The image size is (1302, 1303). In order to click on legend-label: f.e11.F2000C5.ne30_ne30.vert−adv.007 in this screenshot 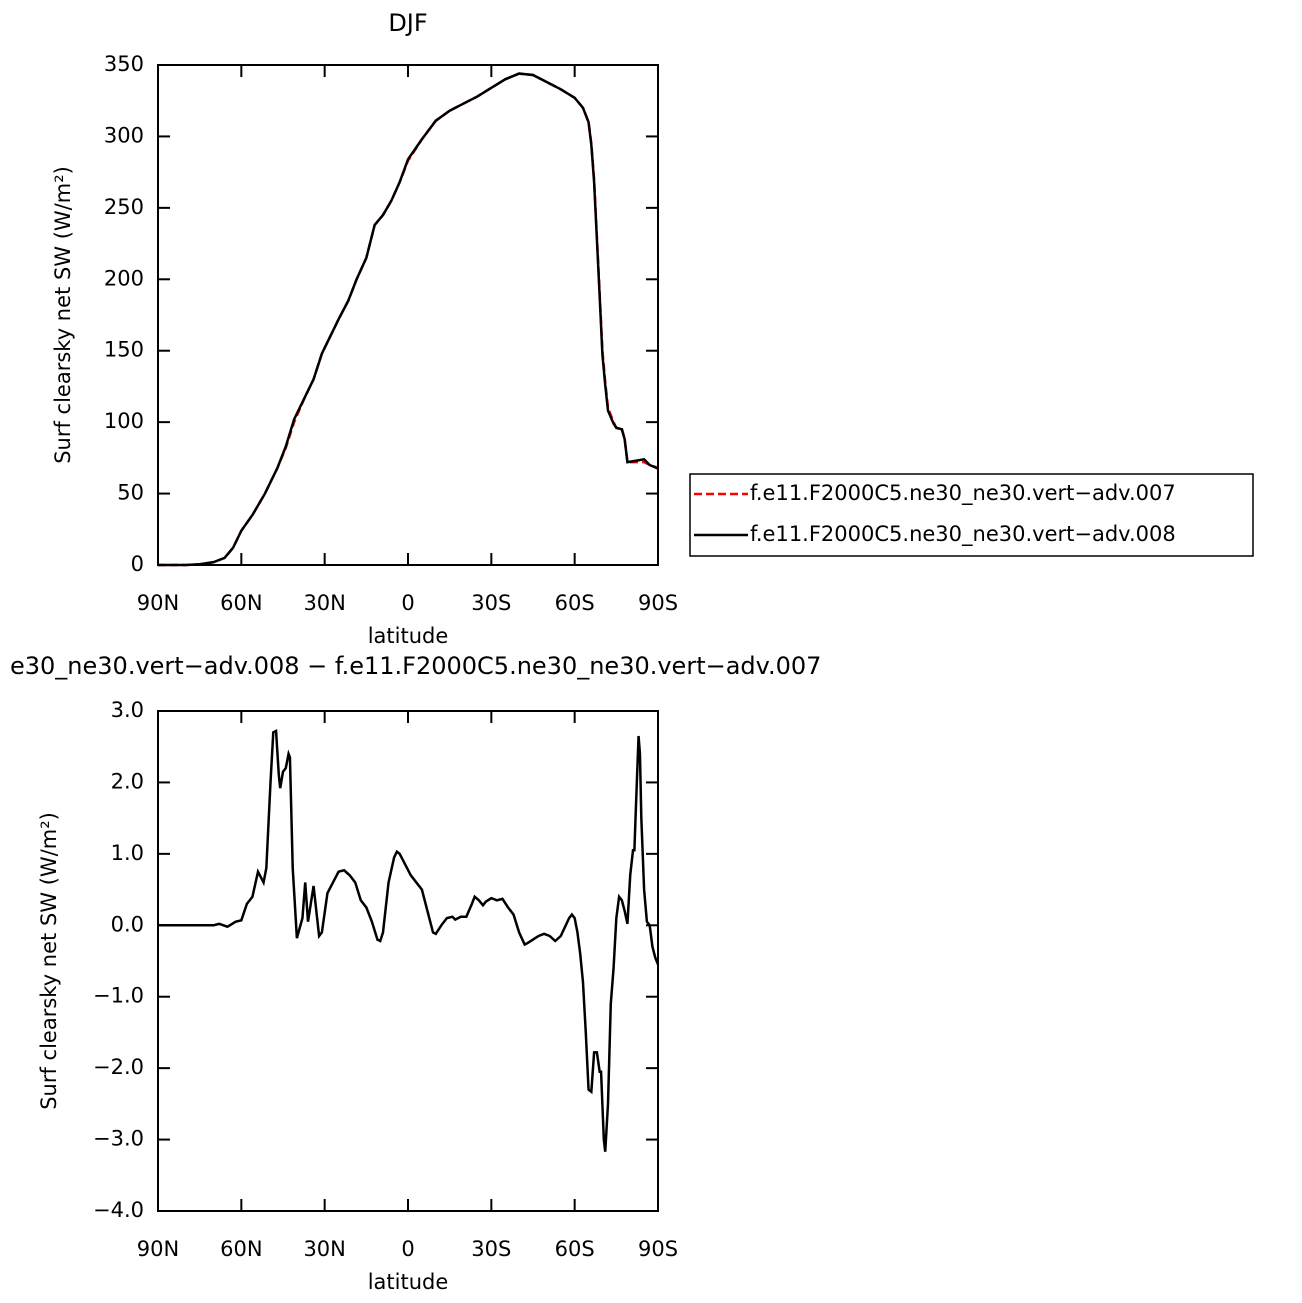, I will do `click(963, 493)`.